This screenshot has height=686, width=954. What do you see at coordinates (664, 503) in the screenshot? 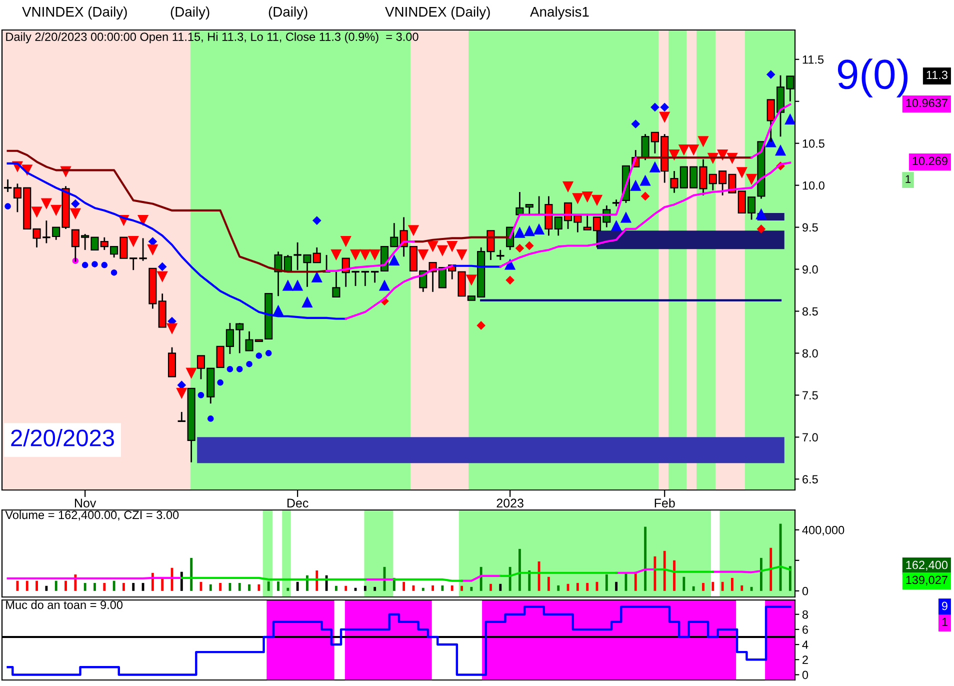
I see `x-tick-label: Feb` at bounding box center [664, 503].